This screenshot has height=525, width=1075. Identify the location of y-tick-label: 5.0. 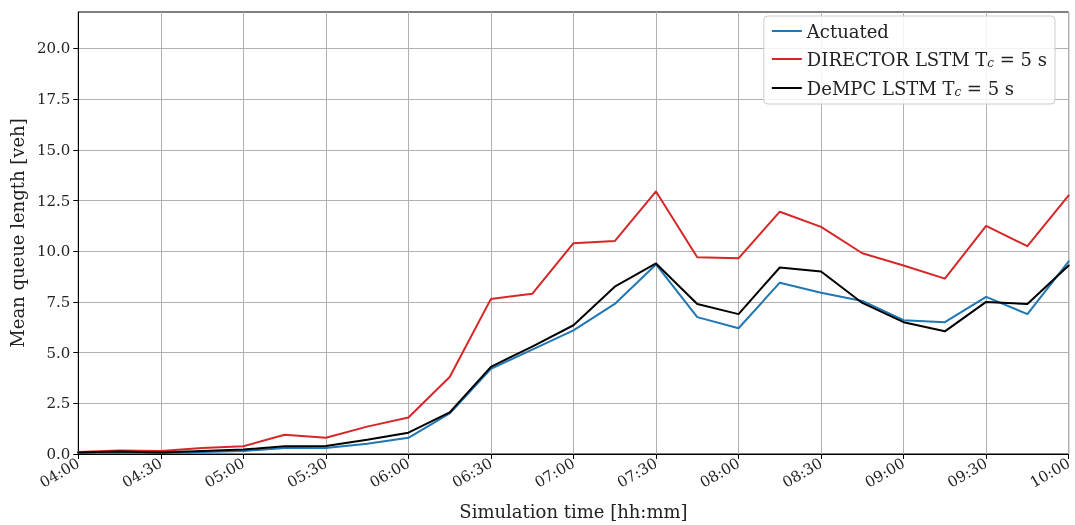
(58, 352).